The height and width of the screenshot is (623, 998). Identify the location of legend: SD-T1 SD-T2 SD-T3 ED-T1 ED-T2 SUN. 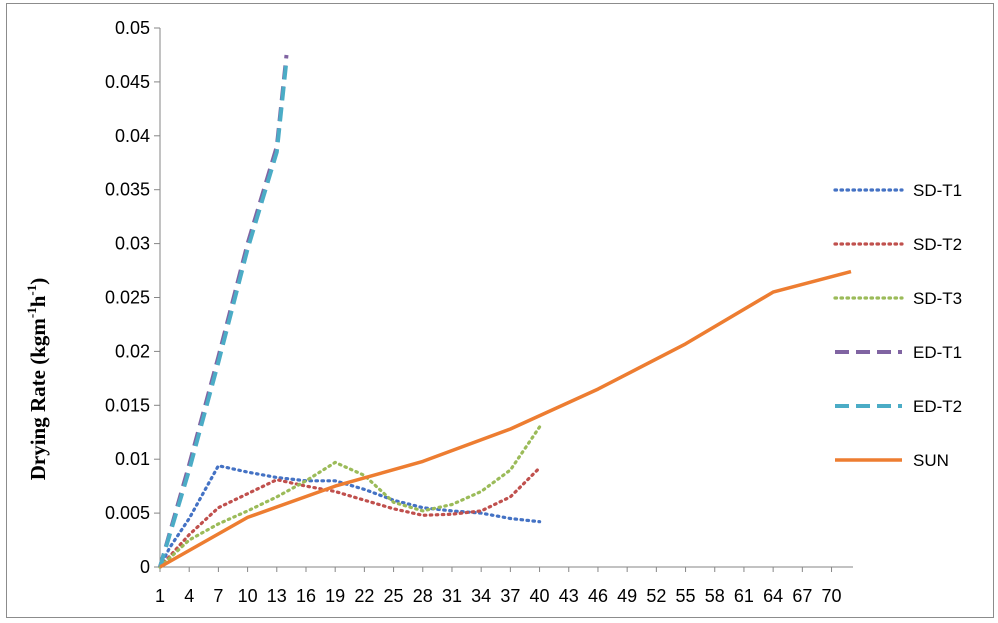
(897, 325).